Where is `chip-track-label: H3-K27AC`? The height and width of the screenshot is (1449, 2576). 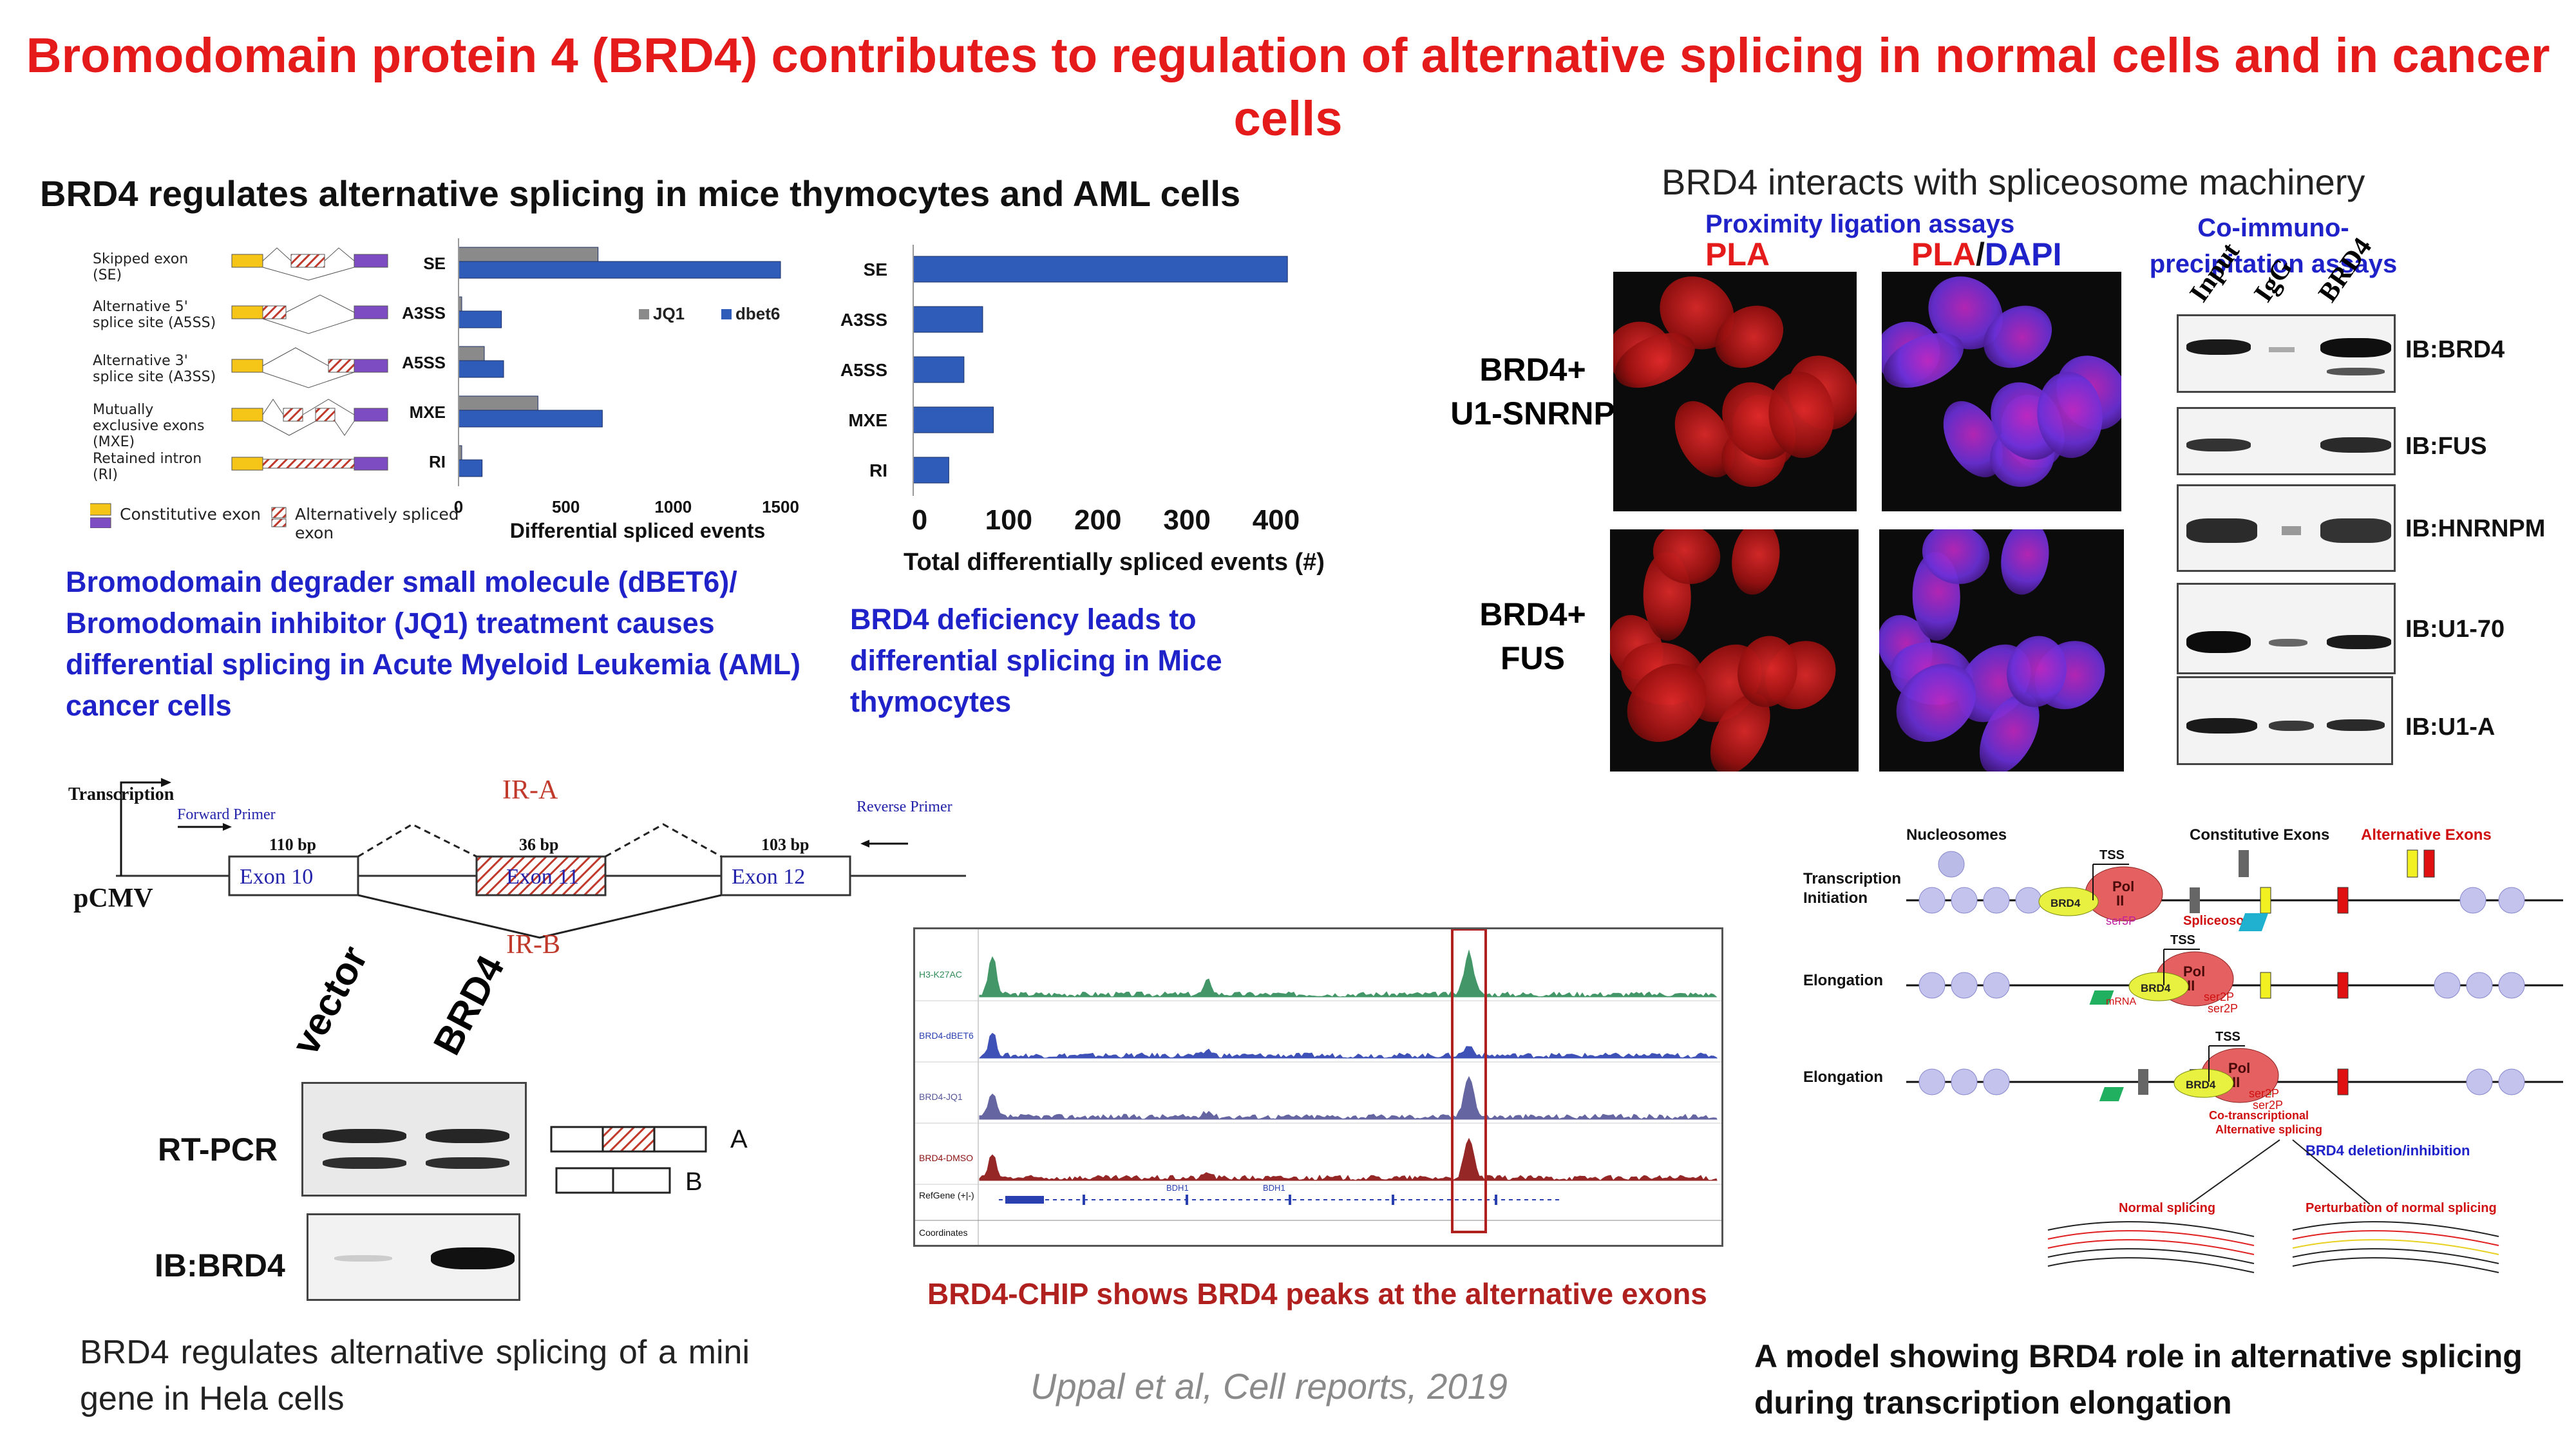
chip-track-label: H3-K27AC is located at coordinates (941, 975).